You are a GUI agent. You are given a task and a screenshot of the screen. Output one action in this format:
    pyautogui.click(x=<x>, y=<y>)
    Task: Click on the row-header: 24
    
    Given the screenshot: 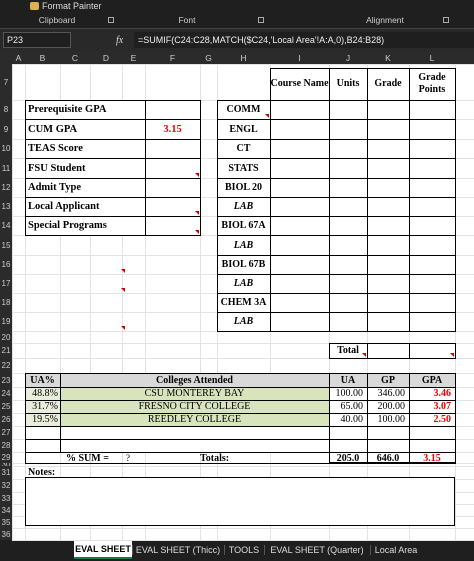 What is the action you would take?
    pyautogui.click(x=6, y=393)
    